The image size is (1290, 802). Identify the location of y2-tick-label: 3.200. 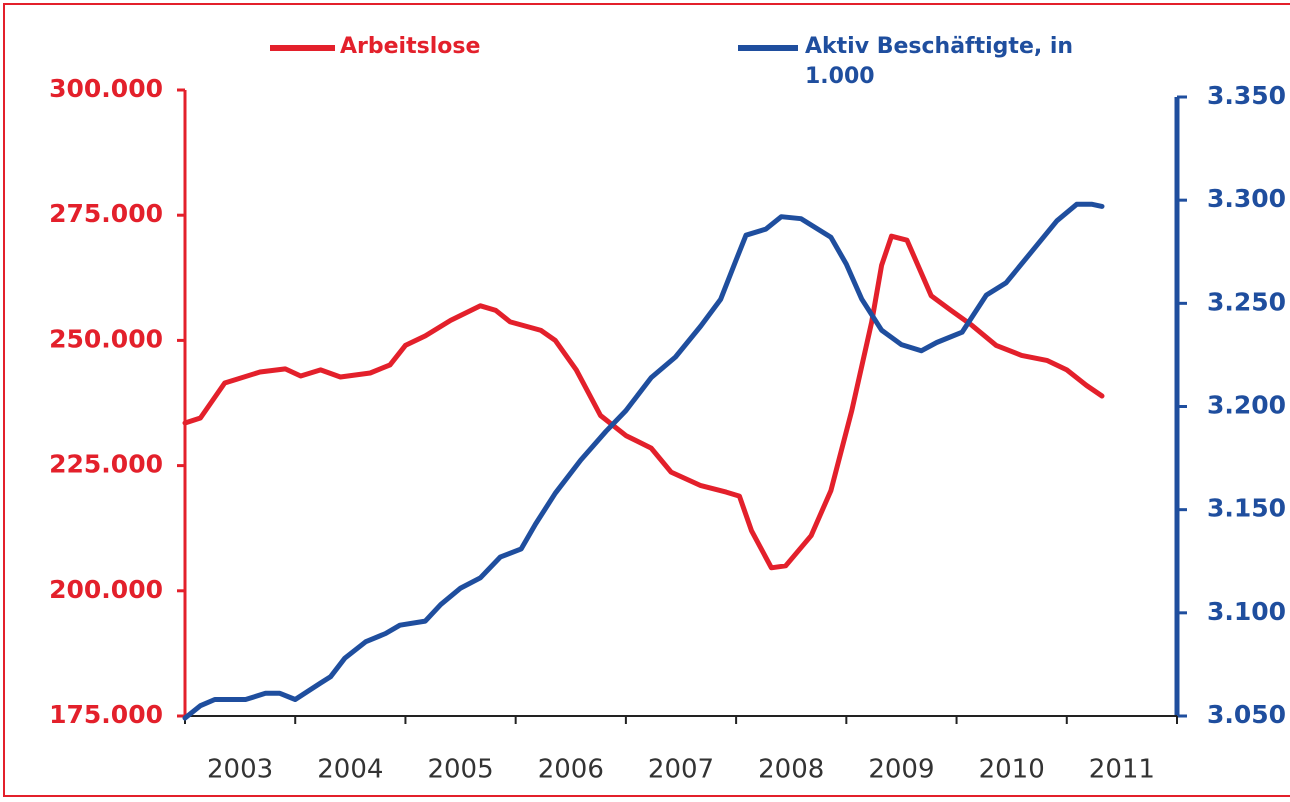
(1246, 405).